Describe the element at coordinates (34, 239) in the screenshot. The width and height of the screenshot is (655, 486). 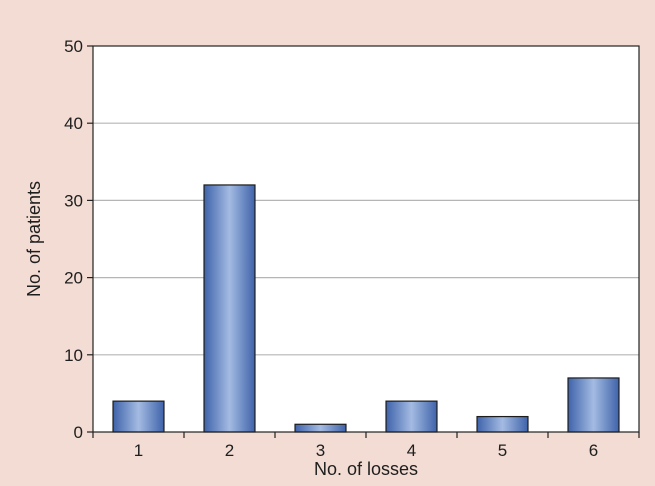
I see `y-axis-label: No. of patients` at that location.